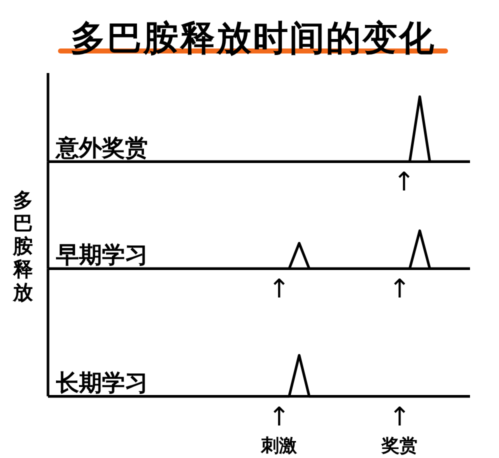 This screenshot has height=458, width=499. I want to click on y-axis-title: 多巴胺释放, so click(23, 246).